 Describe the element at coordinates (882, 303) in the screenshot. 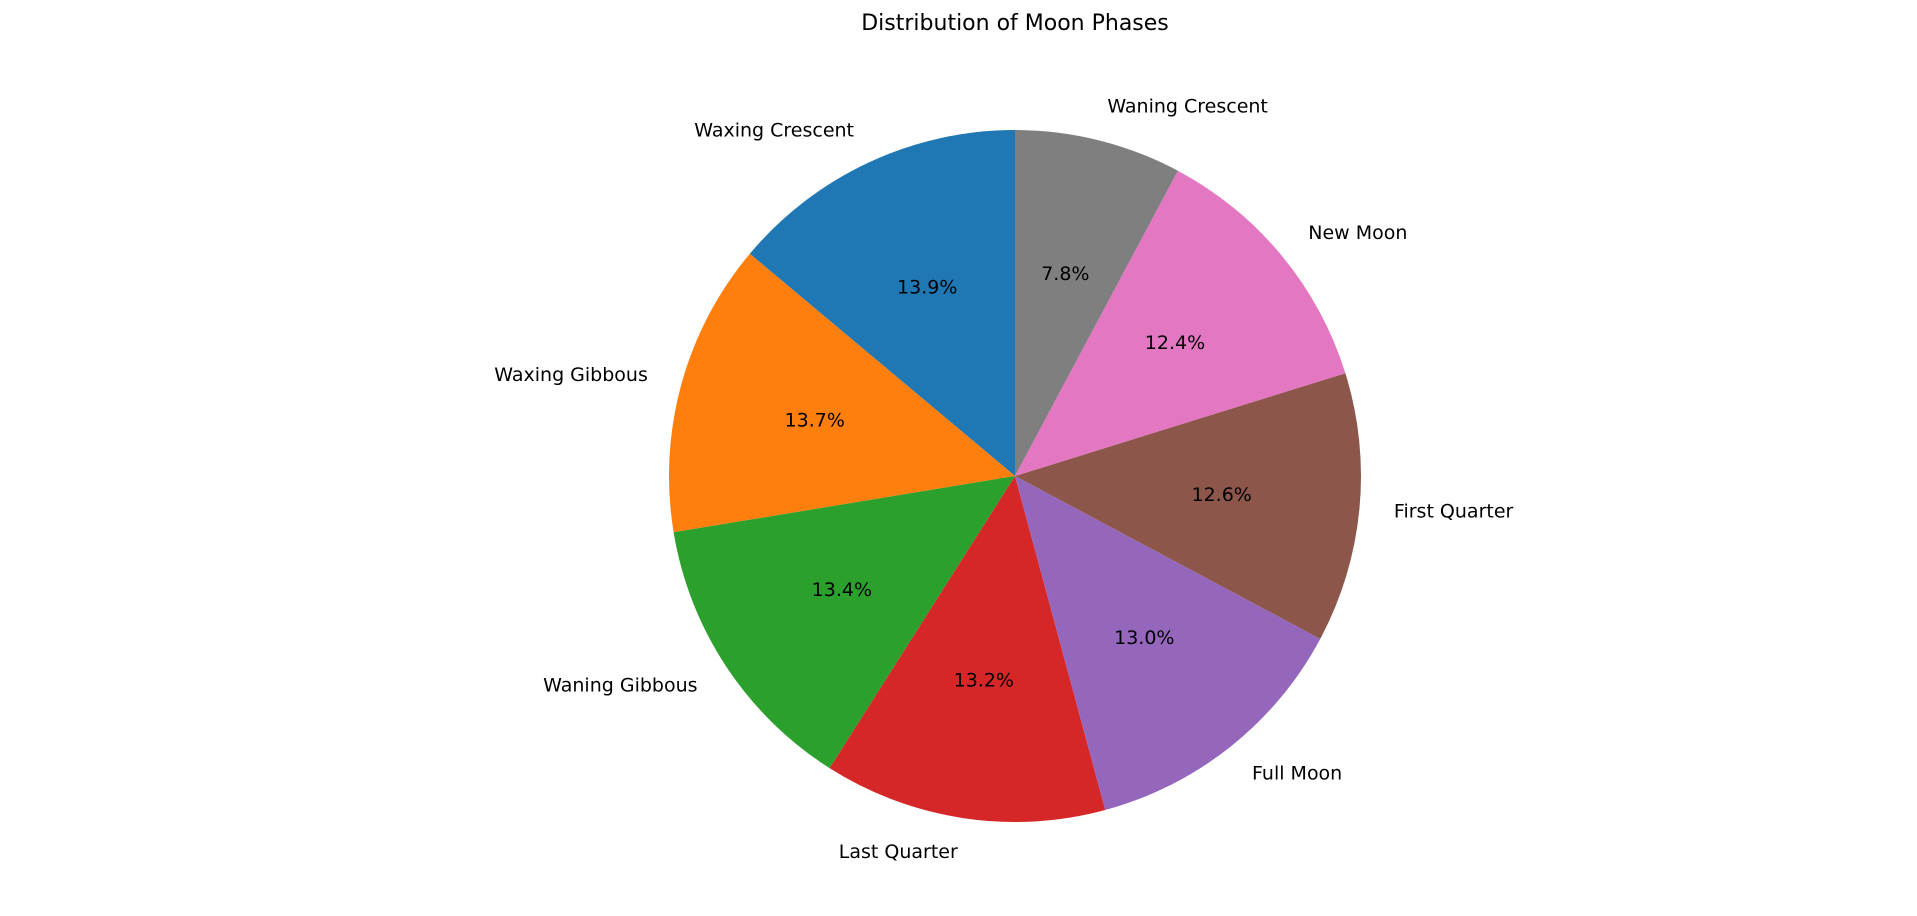

I see `pie-slice-waxing-crescent` at that location.